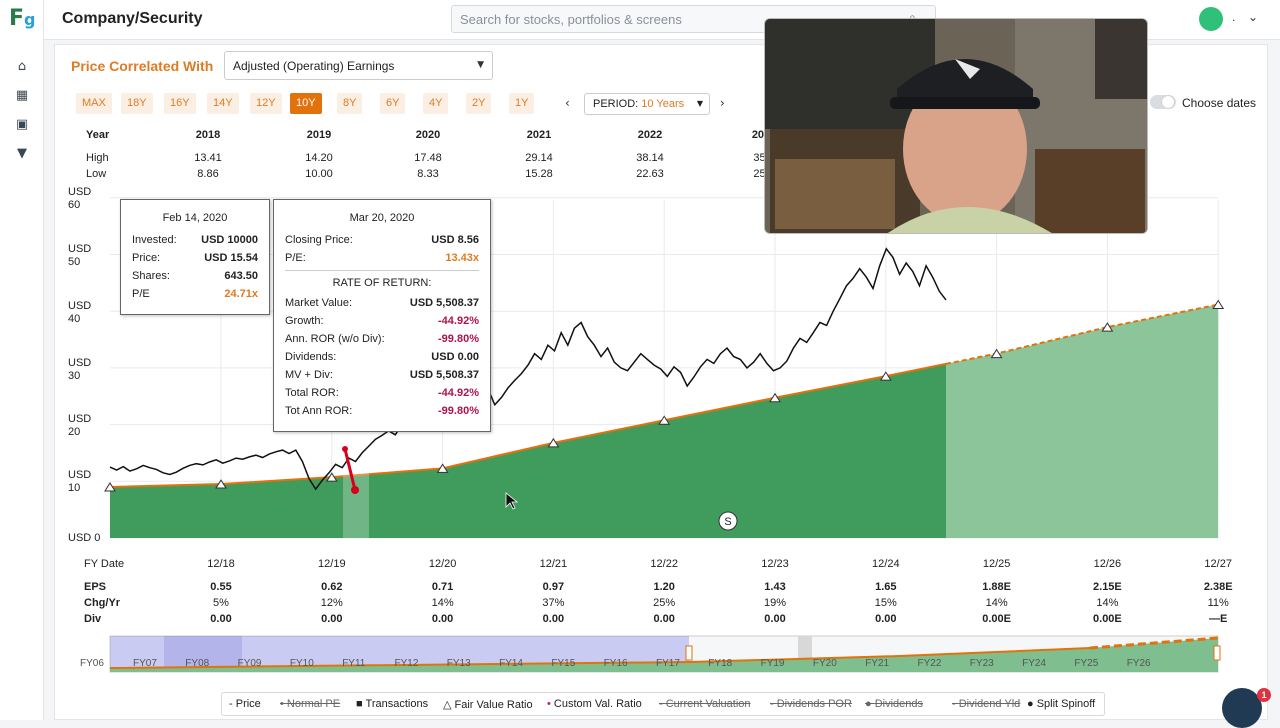 This screenshot has width=1280, height=728. I want to click on high-label: High, so click(97, 158).